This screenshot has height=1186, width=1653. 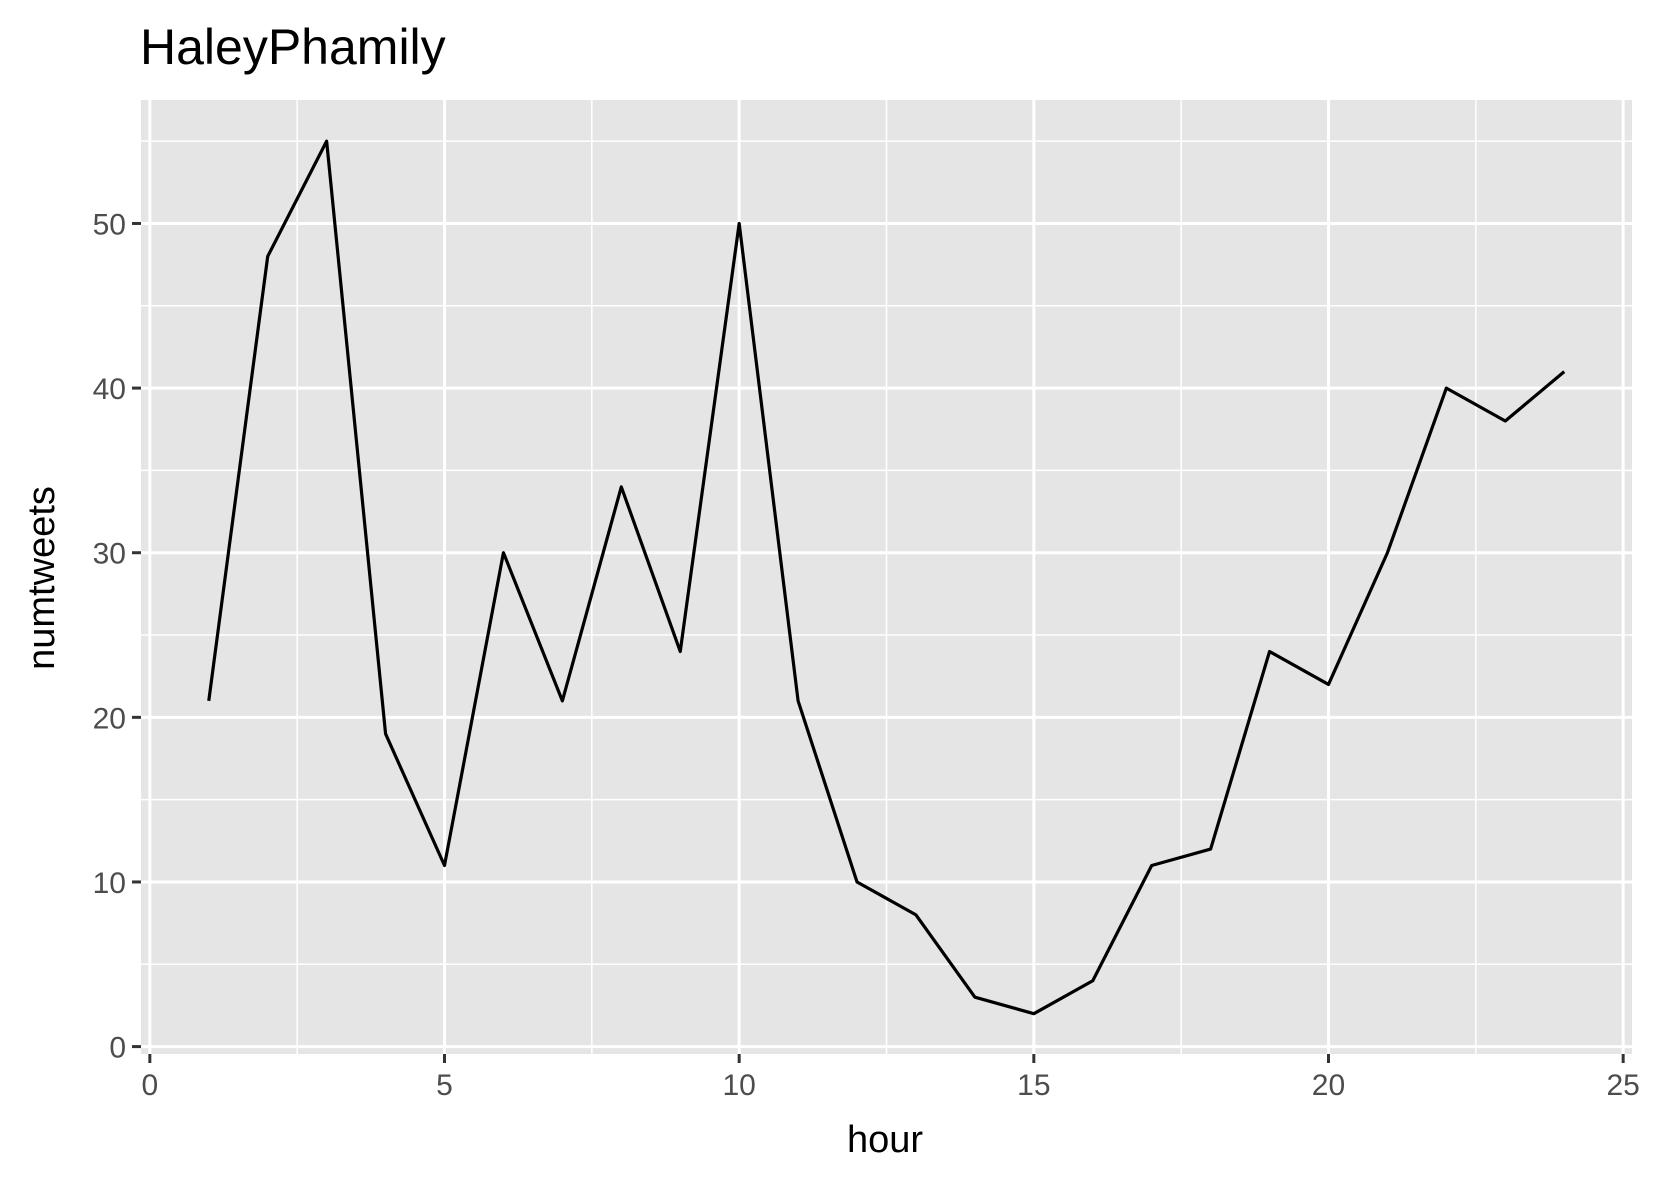 What do you see at coordinates (885, 1140) in the screenshot?
I see `x-axis-title: hour` at bounding box center [885, 1140].